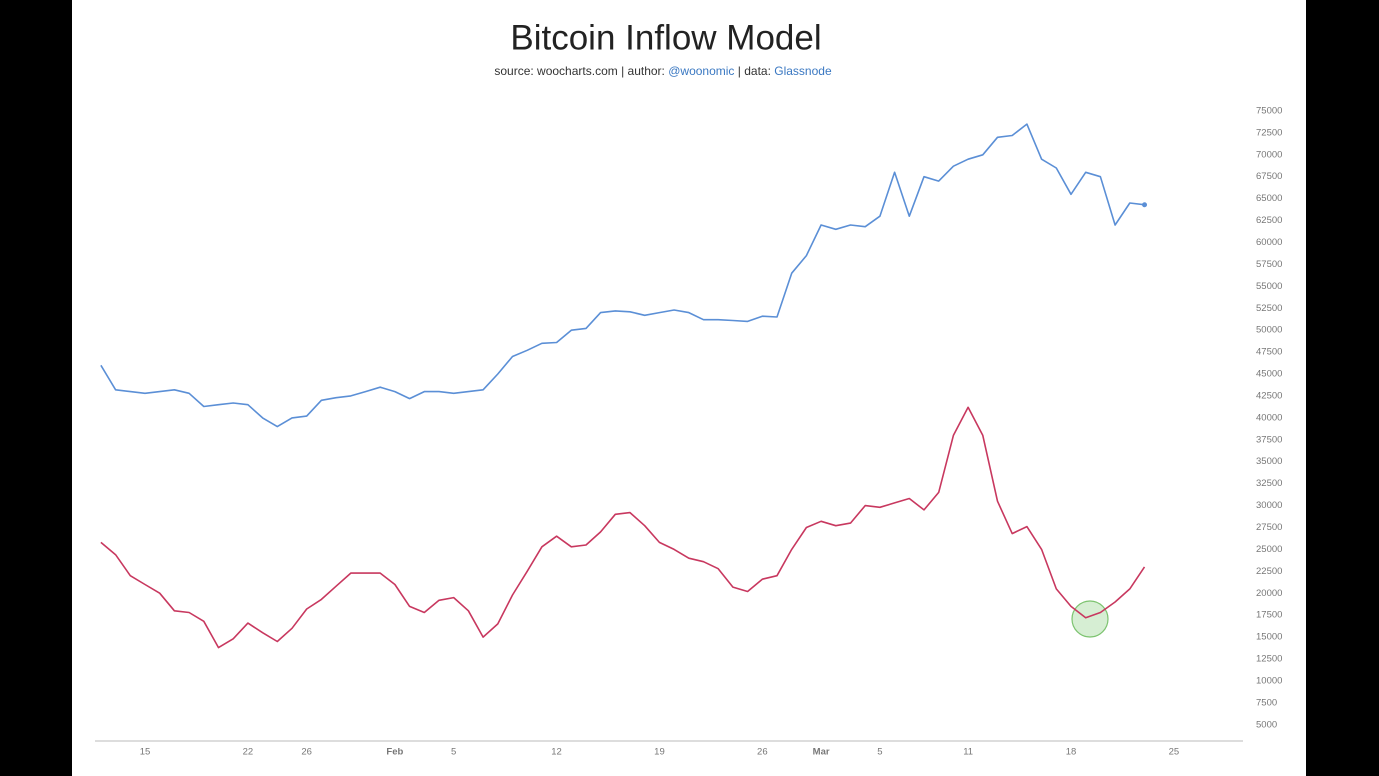 Image resolution: width=1379 pixels, height=776 pixels. Describe the element at coordinates (1269, 220) in the screenshot. I see `y-tick-label: 62500` at that location.